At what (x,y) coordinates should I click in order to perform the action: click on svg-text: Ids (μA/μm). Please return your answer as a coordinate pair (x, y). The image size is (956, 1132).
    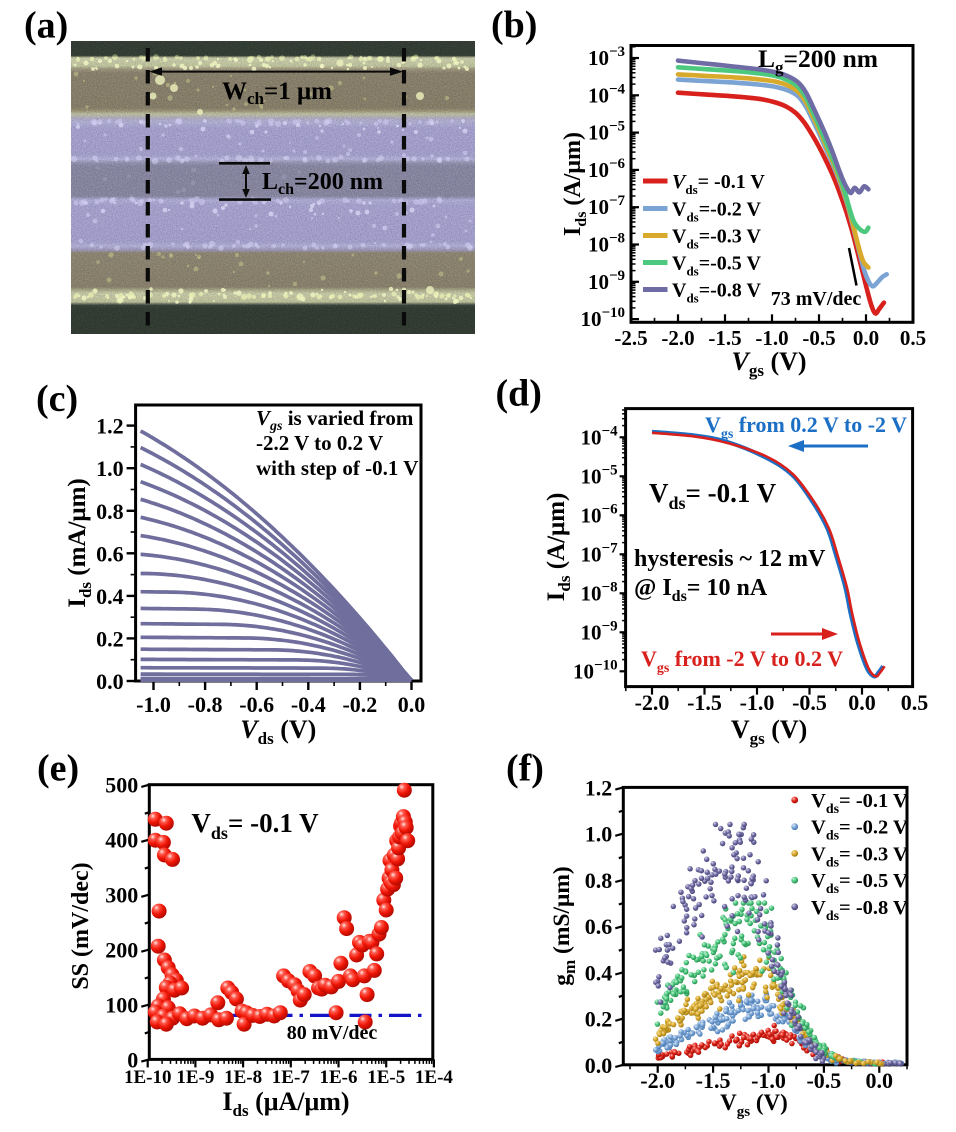
    Looking at the image, I should click on (285, 1103).